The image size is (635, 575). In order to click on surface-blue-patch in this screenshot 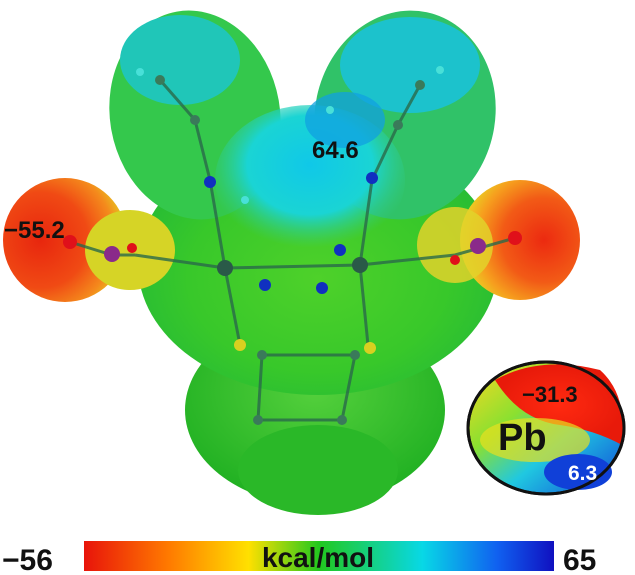, I will do `click(345, 120)`.